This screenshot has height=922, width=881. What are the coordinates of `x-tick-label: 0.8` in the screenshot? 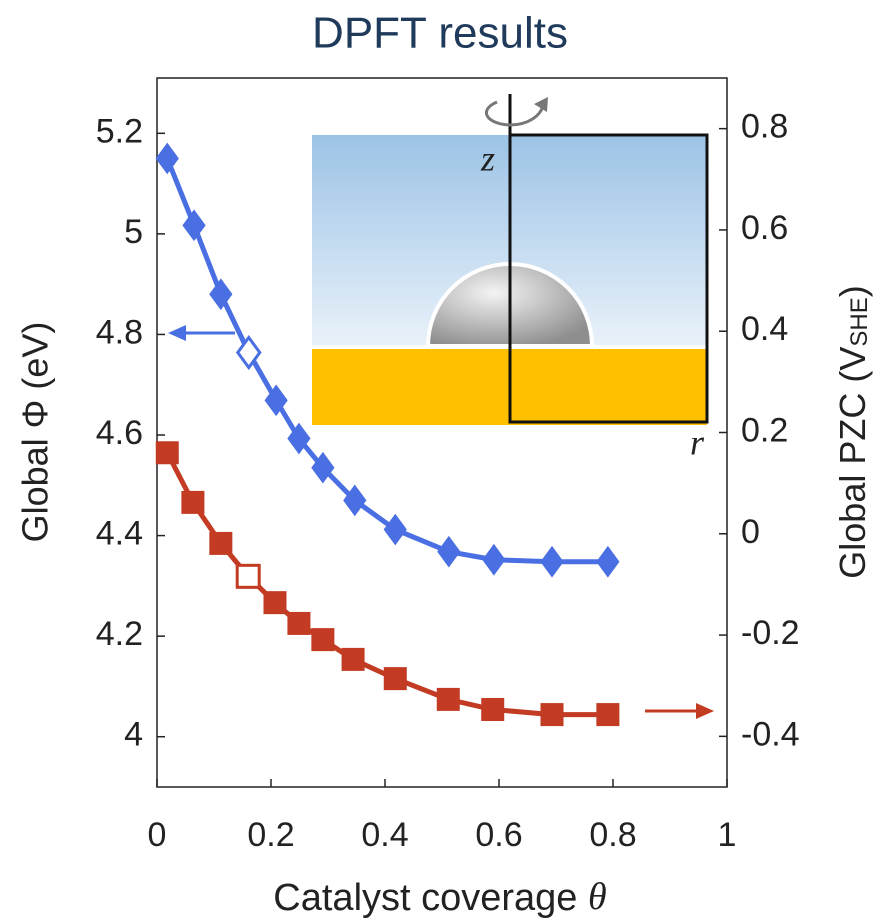 It's located at (612, 835).